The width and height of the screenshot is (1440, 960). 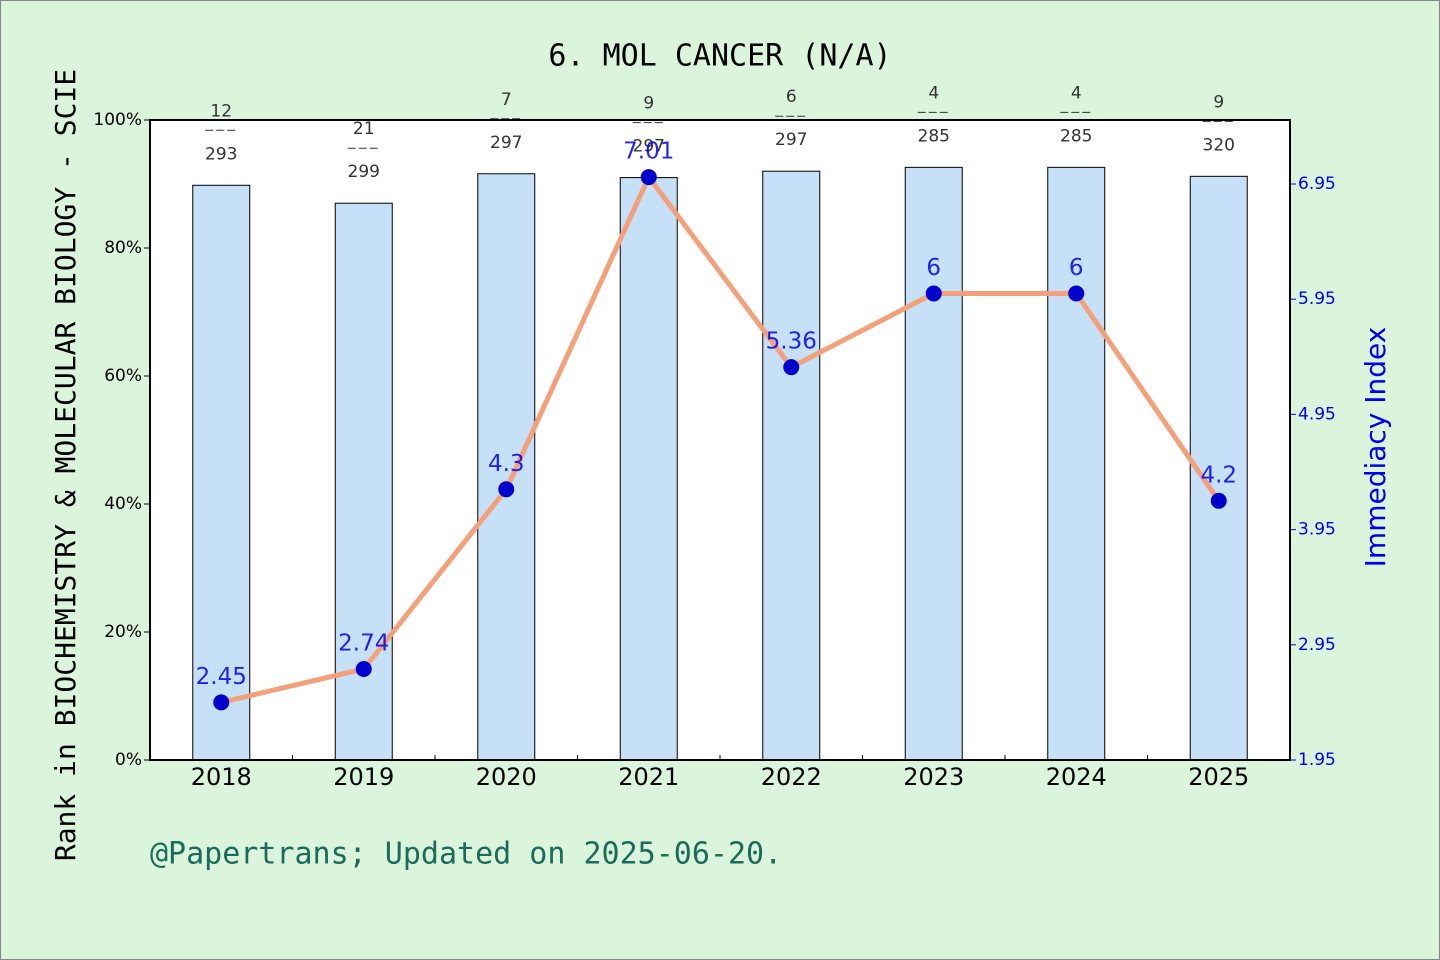 I want to click on x-tick-label: 2022, so click(x=791, y=777).